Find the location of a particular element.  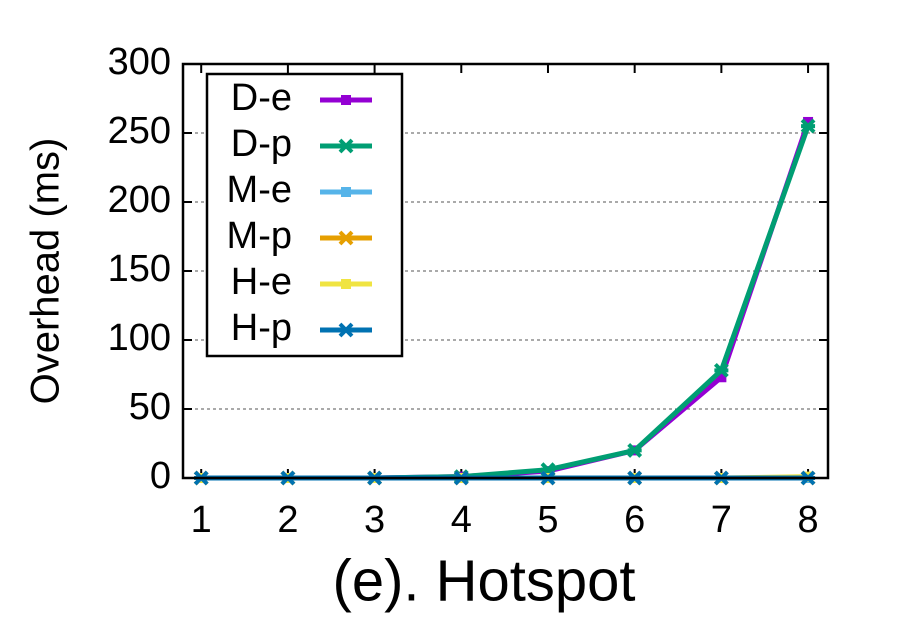

x-tick-label: 6 is located at coordinates (634, 520).